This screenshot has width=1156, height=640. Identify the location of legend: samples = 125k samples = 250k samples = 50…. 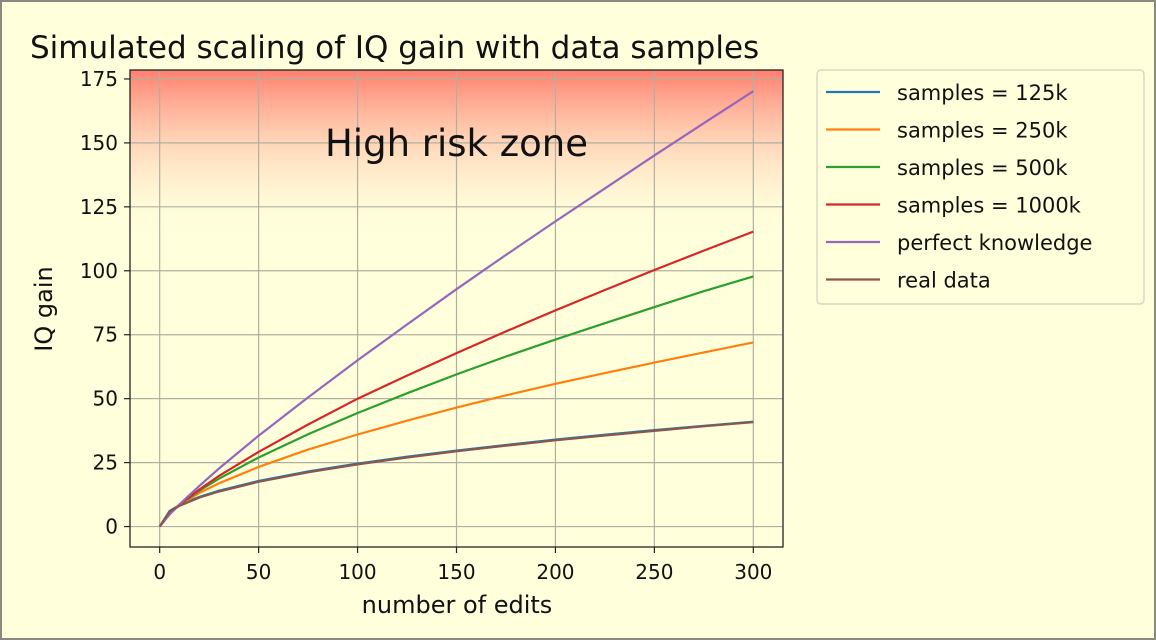
(980, 187).